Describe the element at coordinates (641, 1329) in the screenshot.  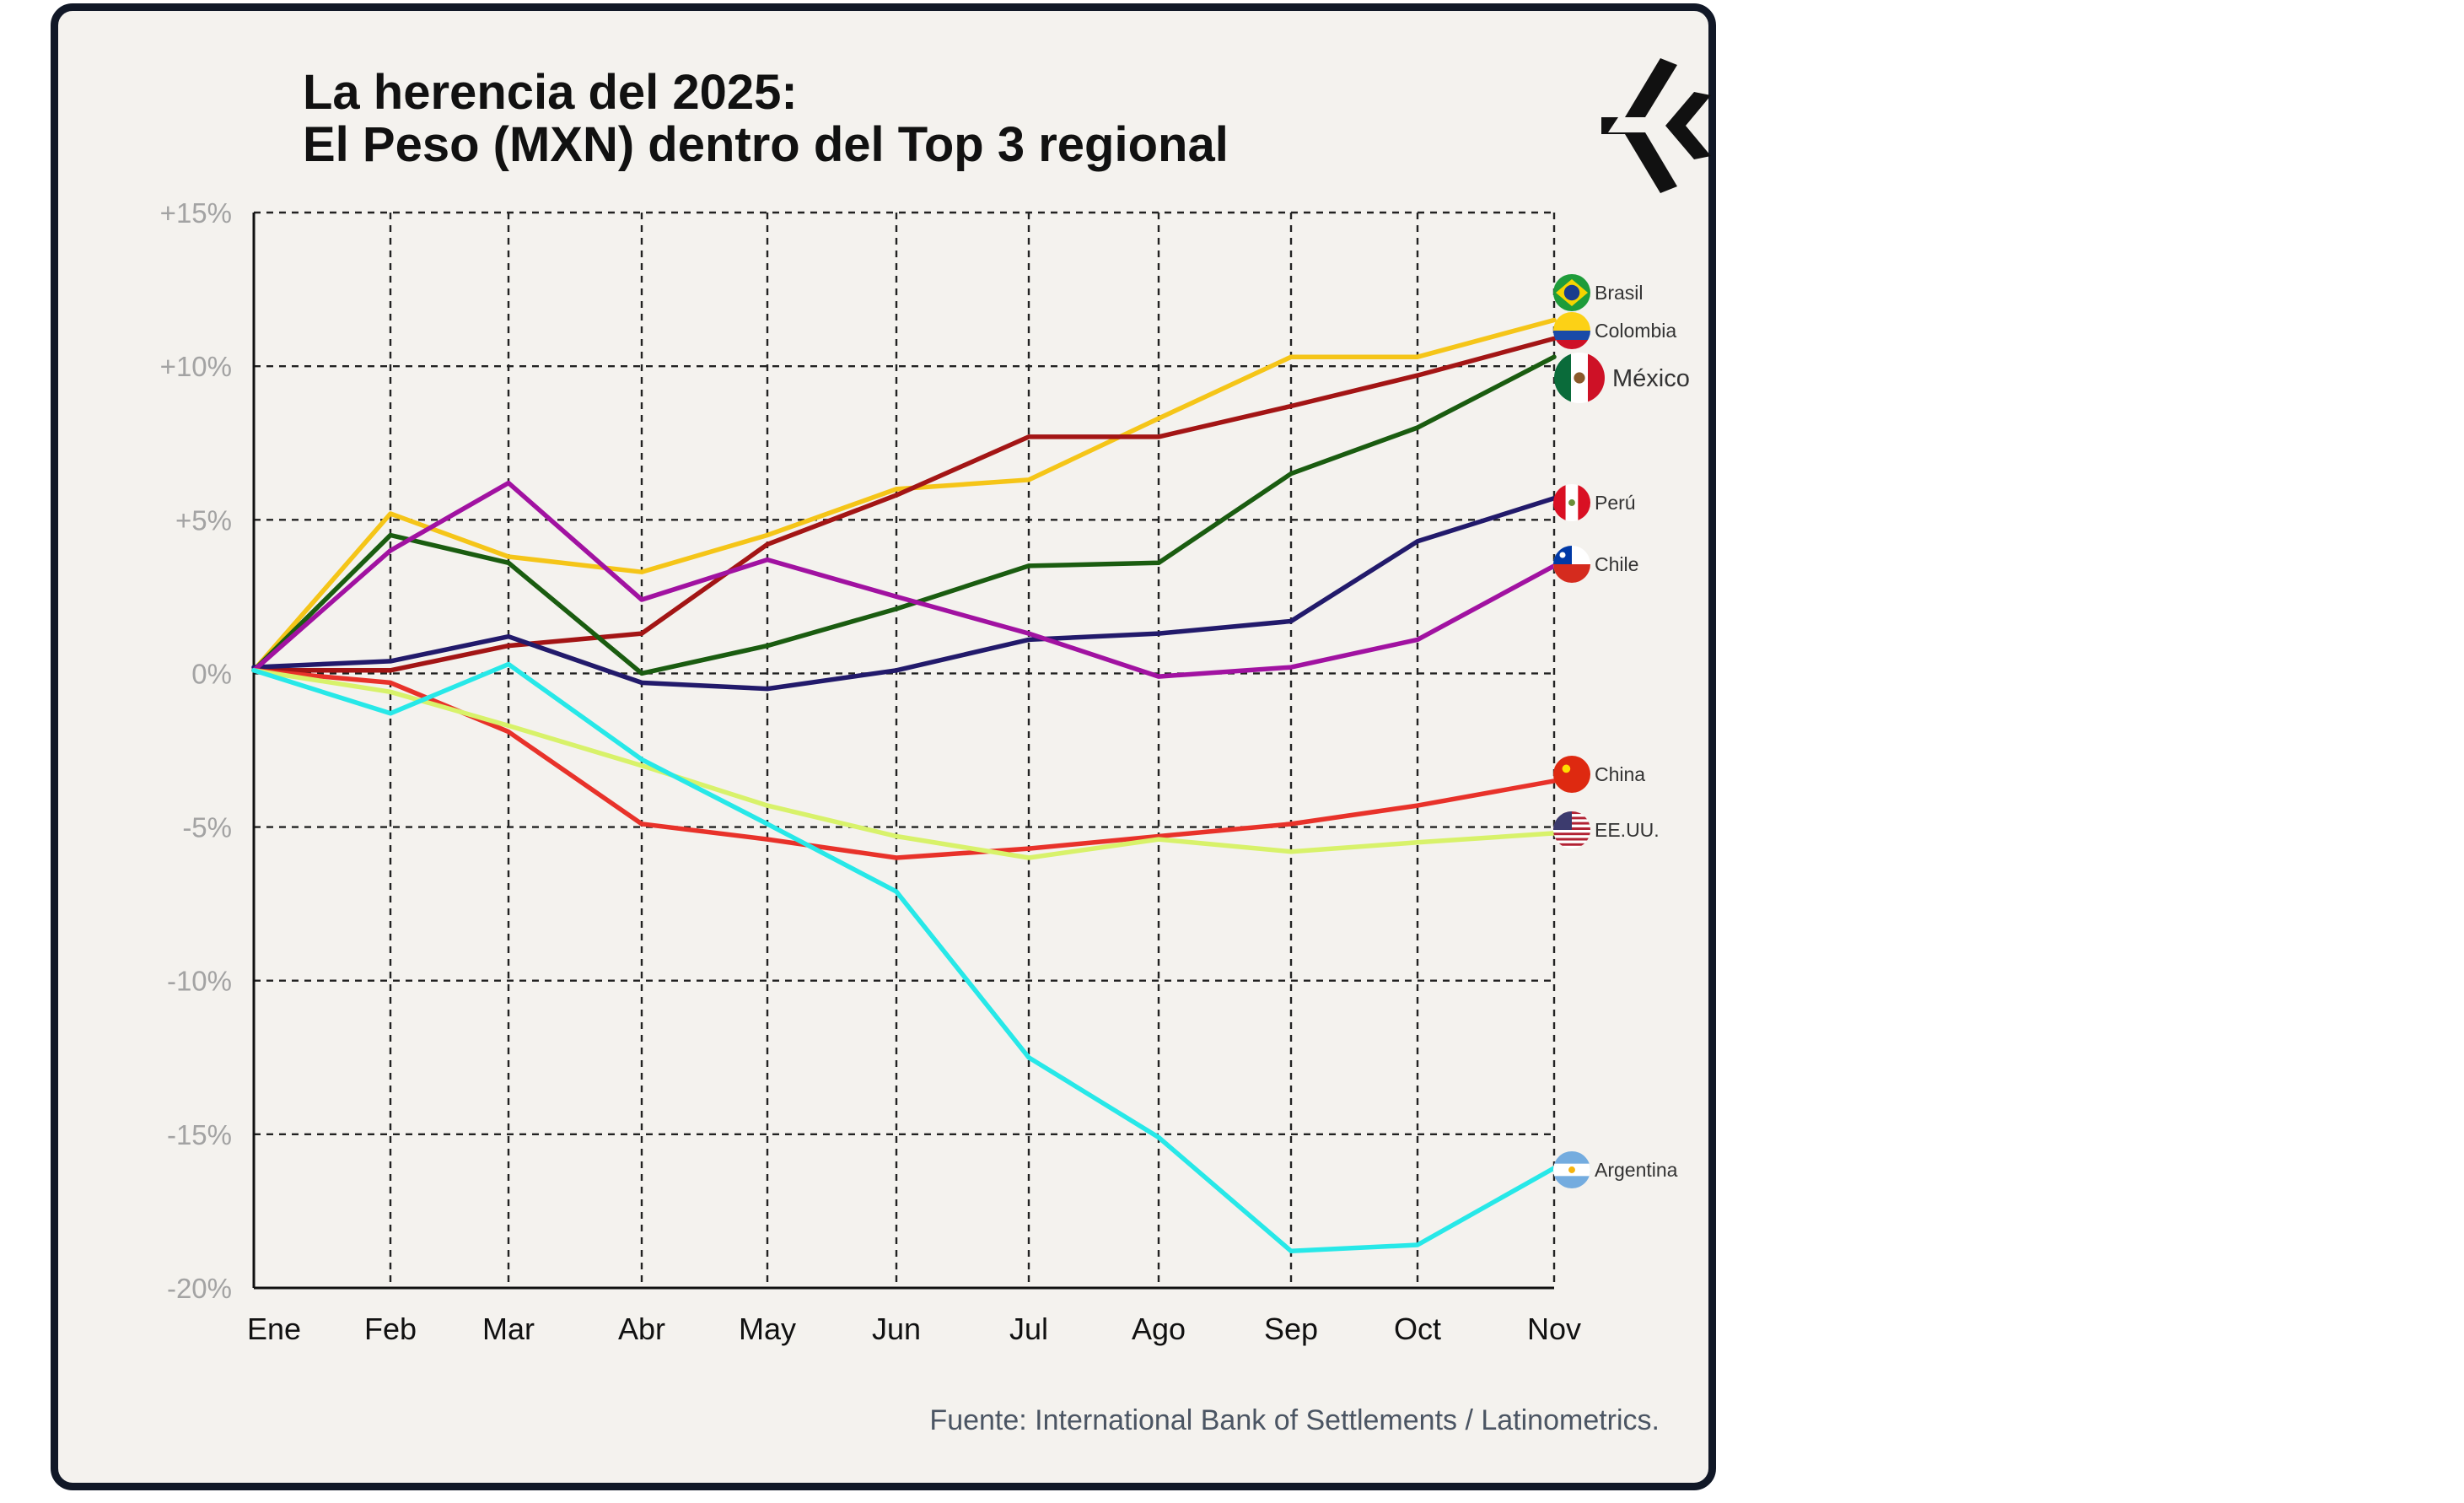
I see `x-tick-label: Abr` at that location.